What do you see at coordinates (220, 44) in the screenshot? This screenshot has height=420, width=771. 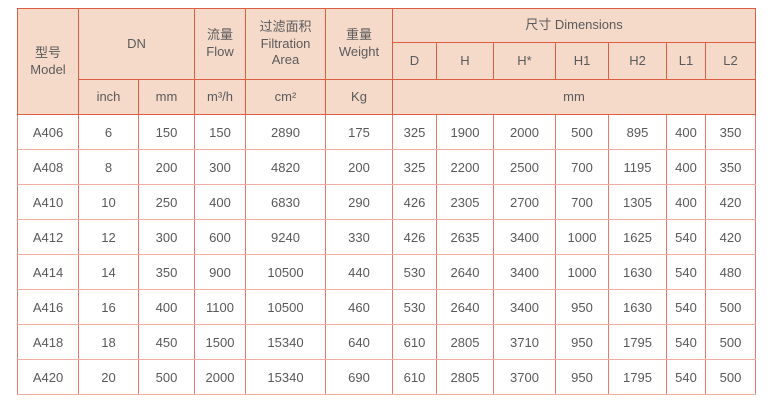 I see `header-flow: 流量 Flow` at bounding box center [220, 44].